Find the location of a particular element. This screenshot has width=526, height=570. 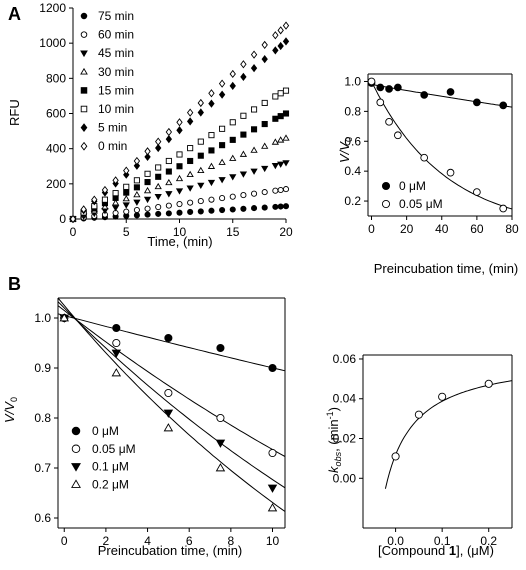

legend-label: 0.05 μM is located at coordinates (114, 449).